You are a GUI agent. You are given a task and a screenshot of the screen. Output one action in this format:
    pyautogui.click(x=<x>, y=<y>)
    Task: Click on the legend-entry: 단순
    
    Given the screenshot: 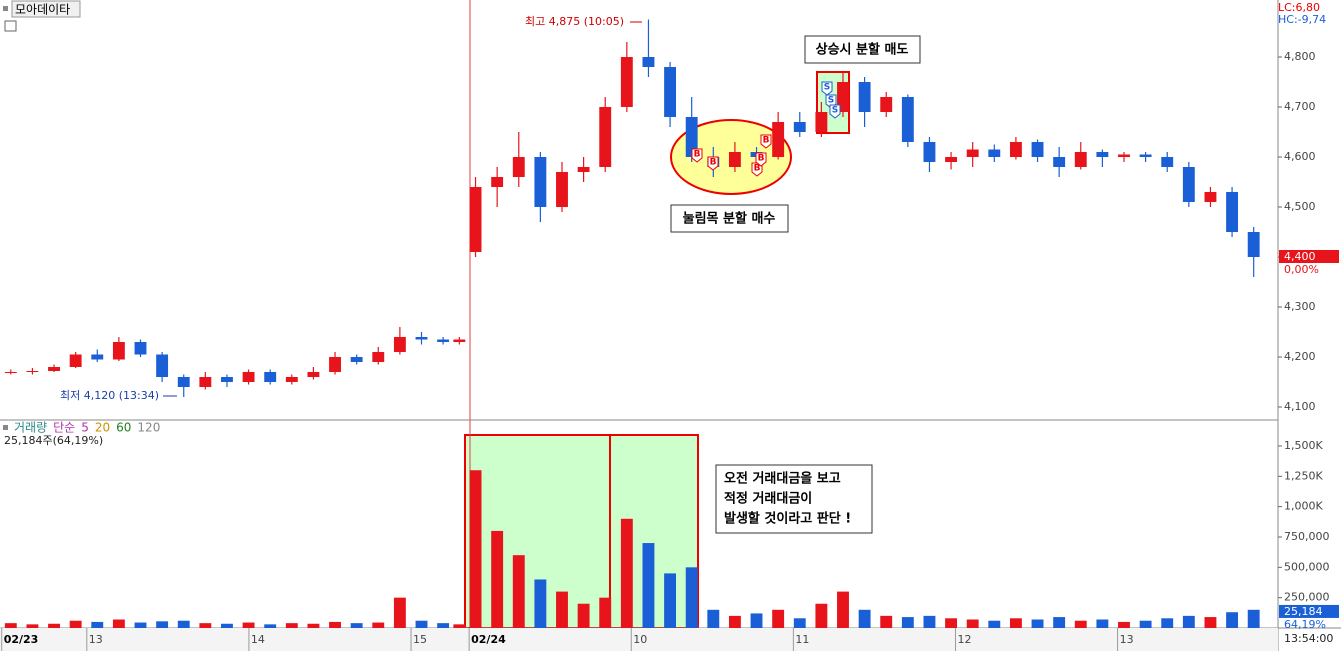 What is the action you would take?
    pyautogui.click(x=64, y=428)
    